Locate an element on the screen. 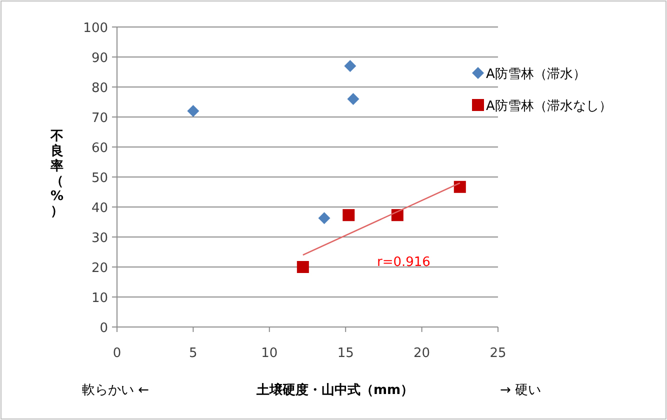 This screenshot has height=420, width=667. x-tick-label: 5 is located at coordinates (193, 353).